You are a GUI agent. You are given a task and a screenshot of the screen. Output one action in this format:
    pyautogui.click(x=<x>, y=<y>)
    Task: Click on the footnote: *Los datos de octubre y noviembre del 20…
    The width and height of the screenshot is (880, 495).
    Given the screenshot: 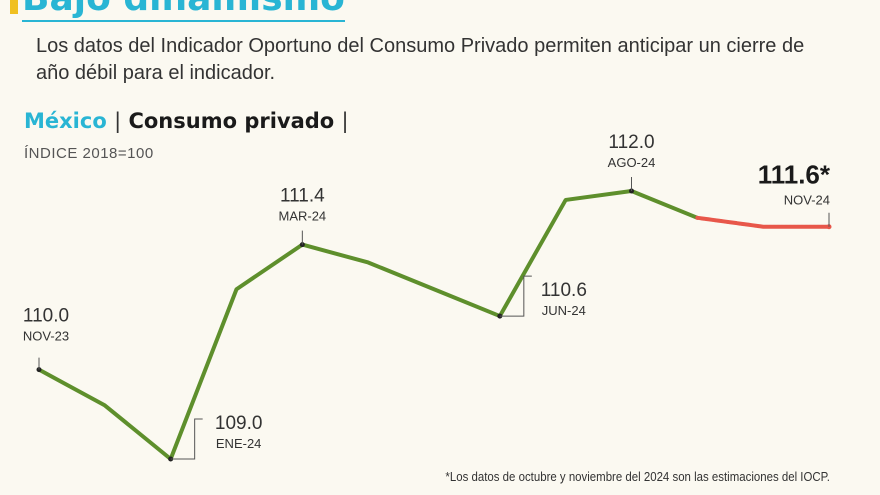 What is the action you would take?
    pyautogui.click(x=637, y=476)
    